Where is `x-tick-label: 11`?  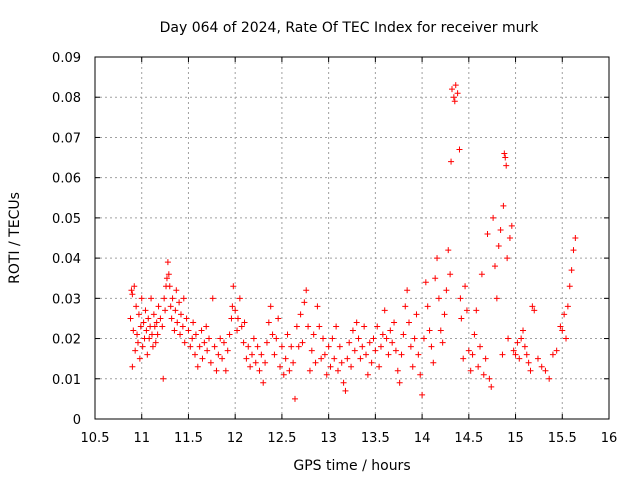 x-tick-label: 11 is located at coordinates (141, 438).